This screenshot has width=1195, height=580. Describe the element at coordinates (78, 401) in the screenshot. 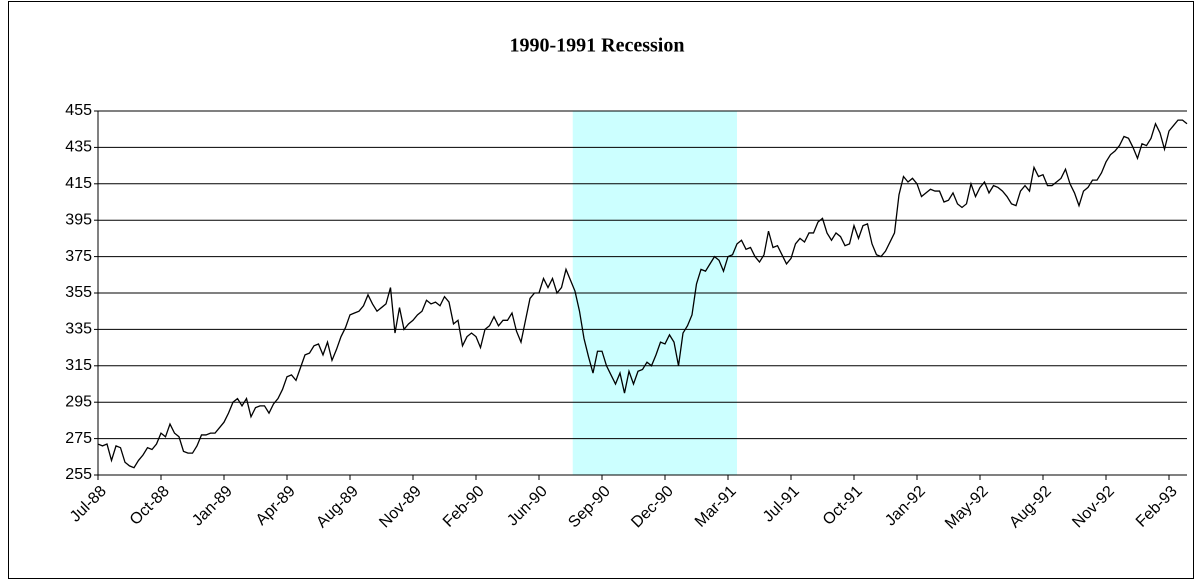

I see `y-tick-label: 295` at that location.